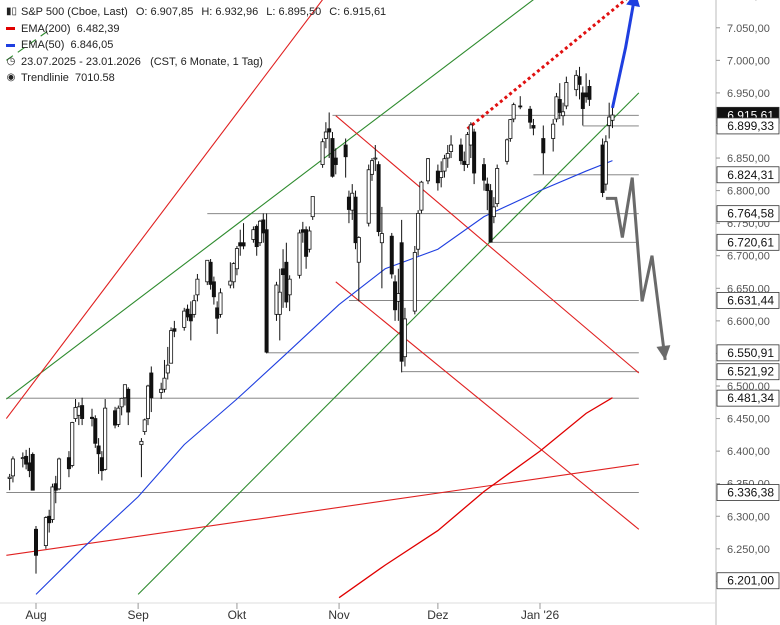 The height and width of the screenshot is (625, 780). What do you see at coordinates (748, 322) in the screenshot?
I see `y-tick-label: 6.600,00` at bounding box center [748, 322].